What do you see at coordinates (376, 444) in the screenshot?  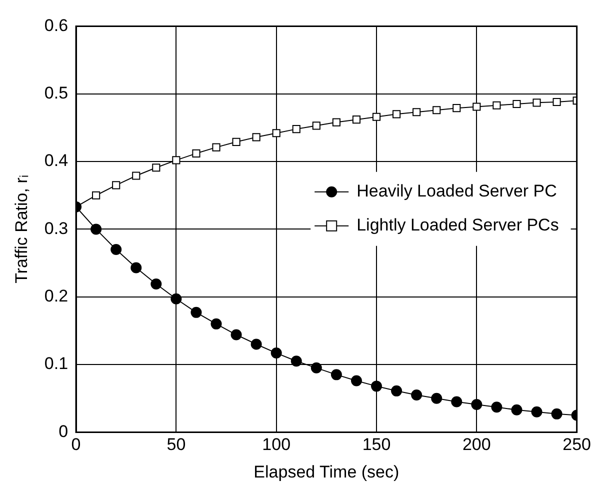 I see `x-tick-label: 150` at bounding box center [376, 444].